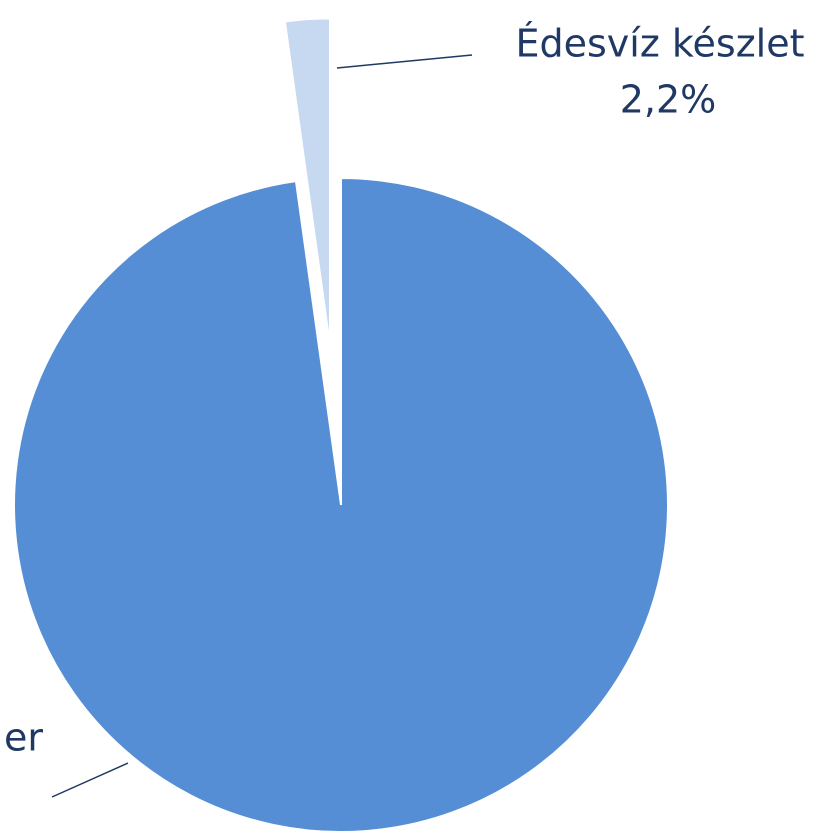  What do you see at coordinates (668, 100) in the screenshot?
I see `value-label: 2,2%` at bounding box center [668, 100].